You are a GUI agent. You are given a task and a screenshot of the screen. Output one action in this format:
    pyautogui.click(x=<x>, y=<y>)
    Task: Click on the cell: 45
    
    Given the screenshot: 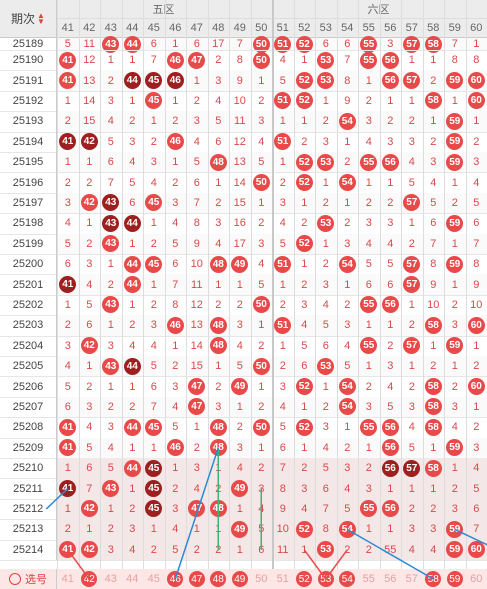 What is the action you would take?
    pyautogui.click(x=154, y=264)
    